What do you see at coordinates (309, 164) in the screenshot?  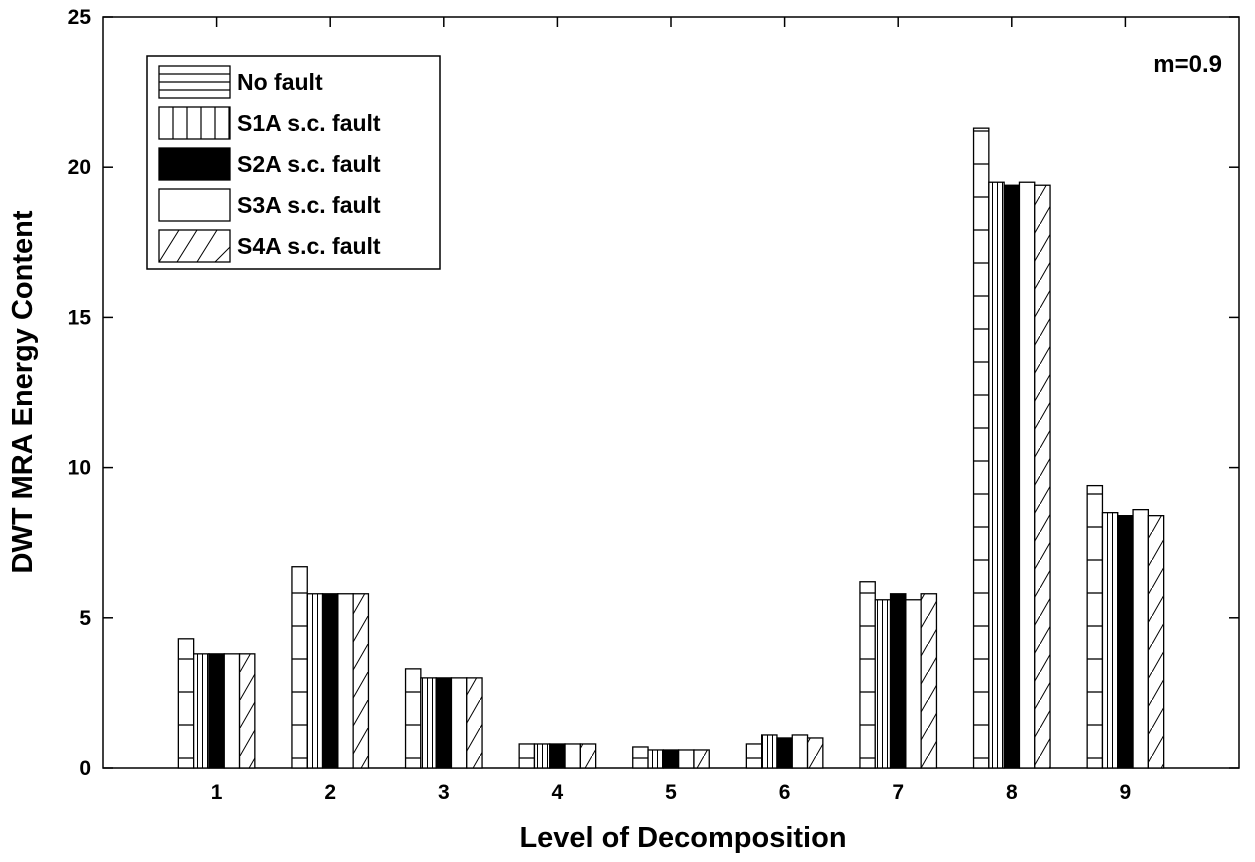 I see `legend-label: S2A s.c. fault` at bounding box center [309, 164].